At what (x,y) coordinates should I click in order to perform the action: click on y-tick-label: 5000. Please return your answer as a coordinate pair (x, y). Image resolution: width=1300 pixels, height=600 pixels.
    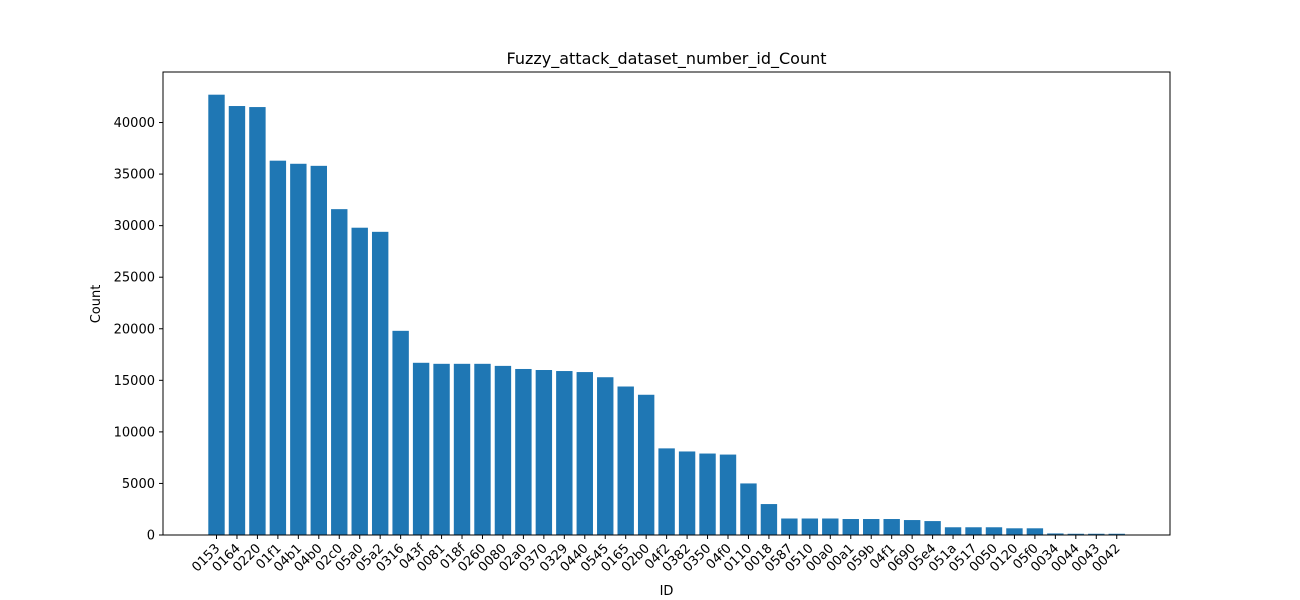
    Looking at the image, I should click on (138, 484).